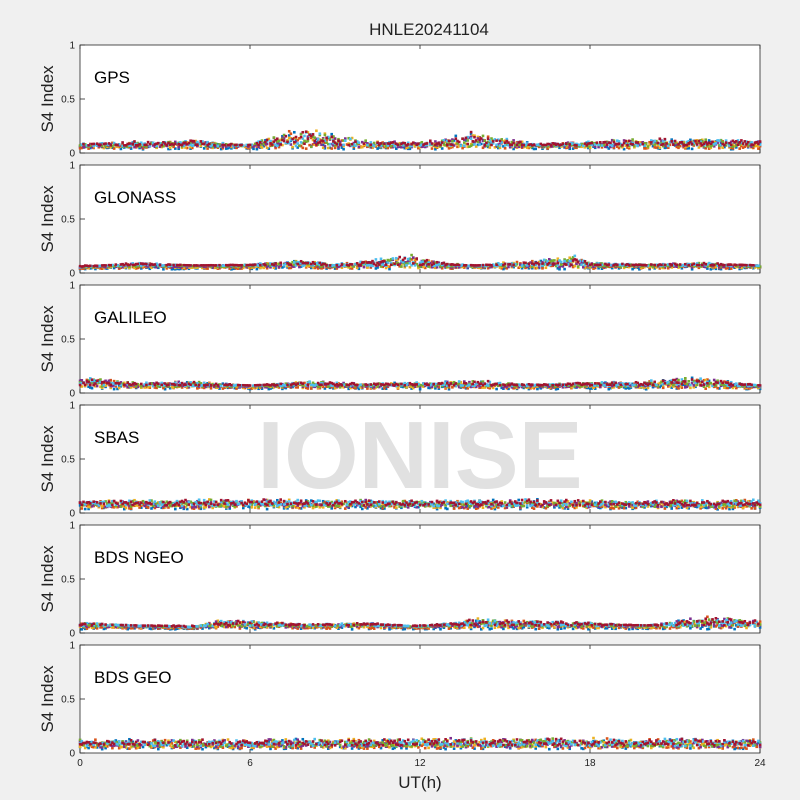  I want to click on panel-plot-area, so click(420, 219).